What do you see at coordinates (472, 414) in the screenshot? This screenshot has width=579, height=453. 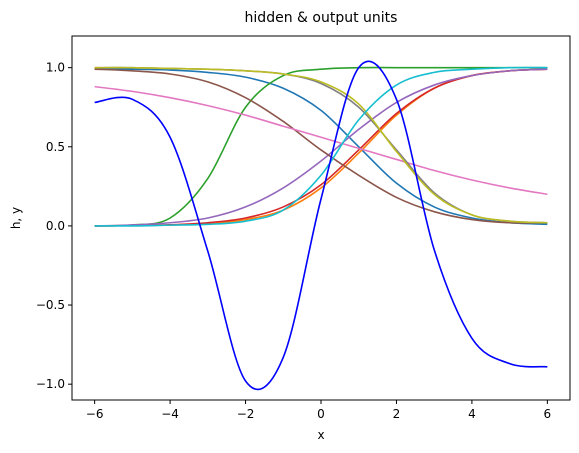 I see `x-tick-label: 4` at bounding box center [472, 414].